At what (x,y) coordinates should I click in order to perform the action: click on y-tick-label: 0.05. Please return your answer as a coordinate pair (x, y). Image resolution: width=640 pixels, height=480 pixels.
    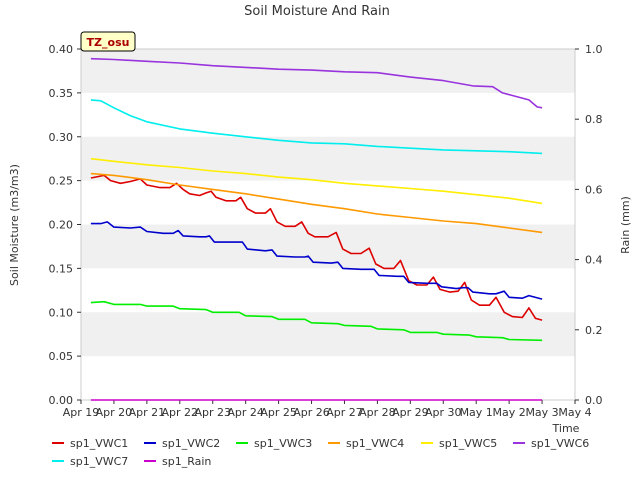
    Looking at the image, I should click on (61, 356).